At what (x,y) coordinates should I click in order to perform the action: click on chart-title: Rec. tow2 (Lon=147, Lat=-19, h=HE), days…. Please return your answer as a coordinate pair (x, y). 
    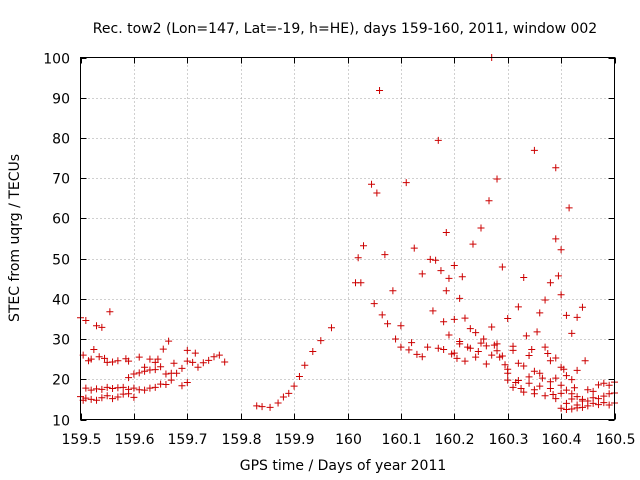
    Looking at the image, I should click on (345, 29).